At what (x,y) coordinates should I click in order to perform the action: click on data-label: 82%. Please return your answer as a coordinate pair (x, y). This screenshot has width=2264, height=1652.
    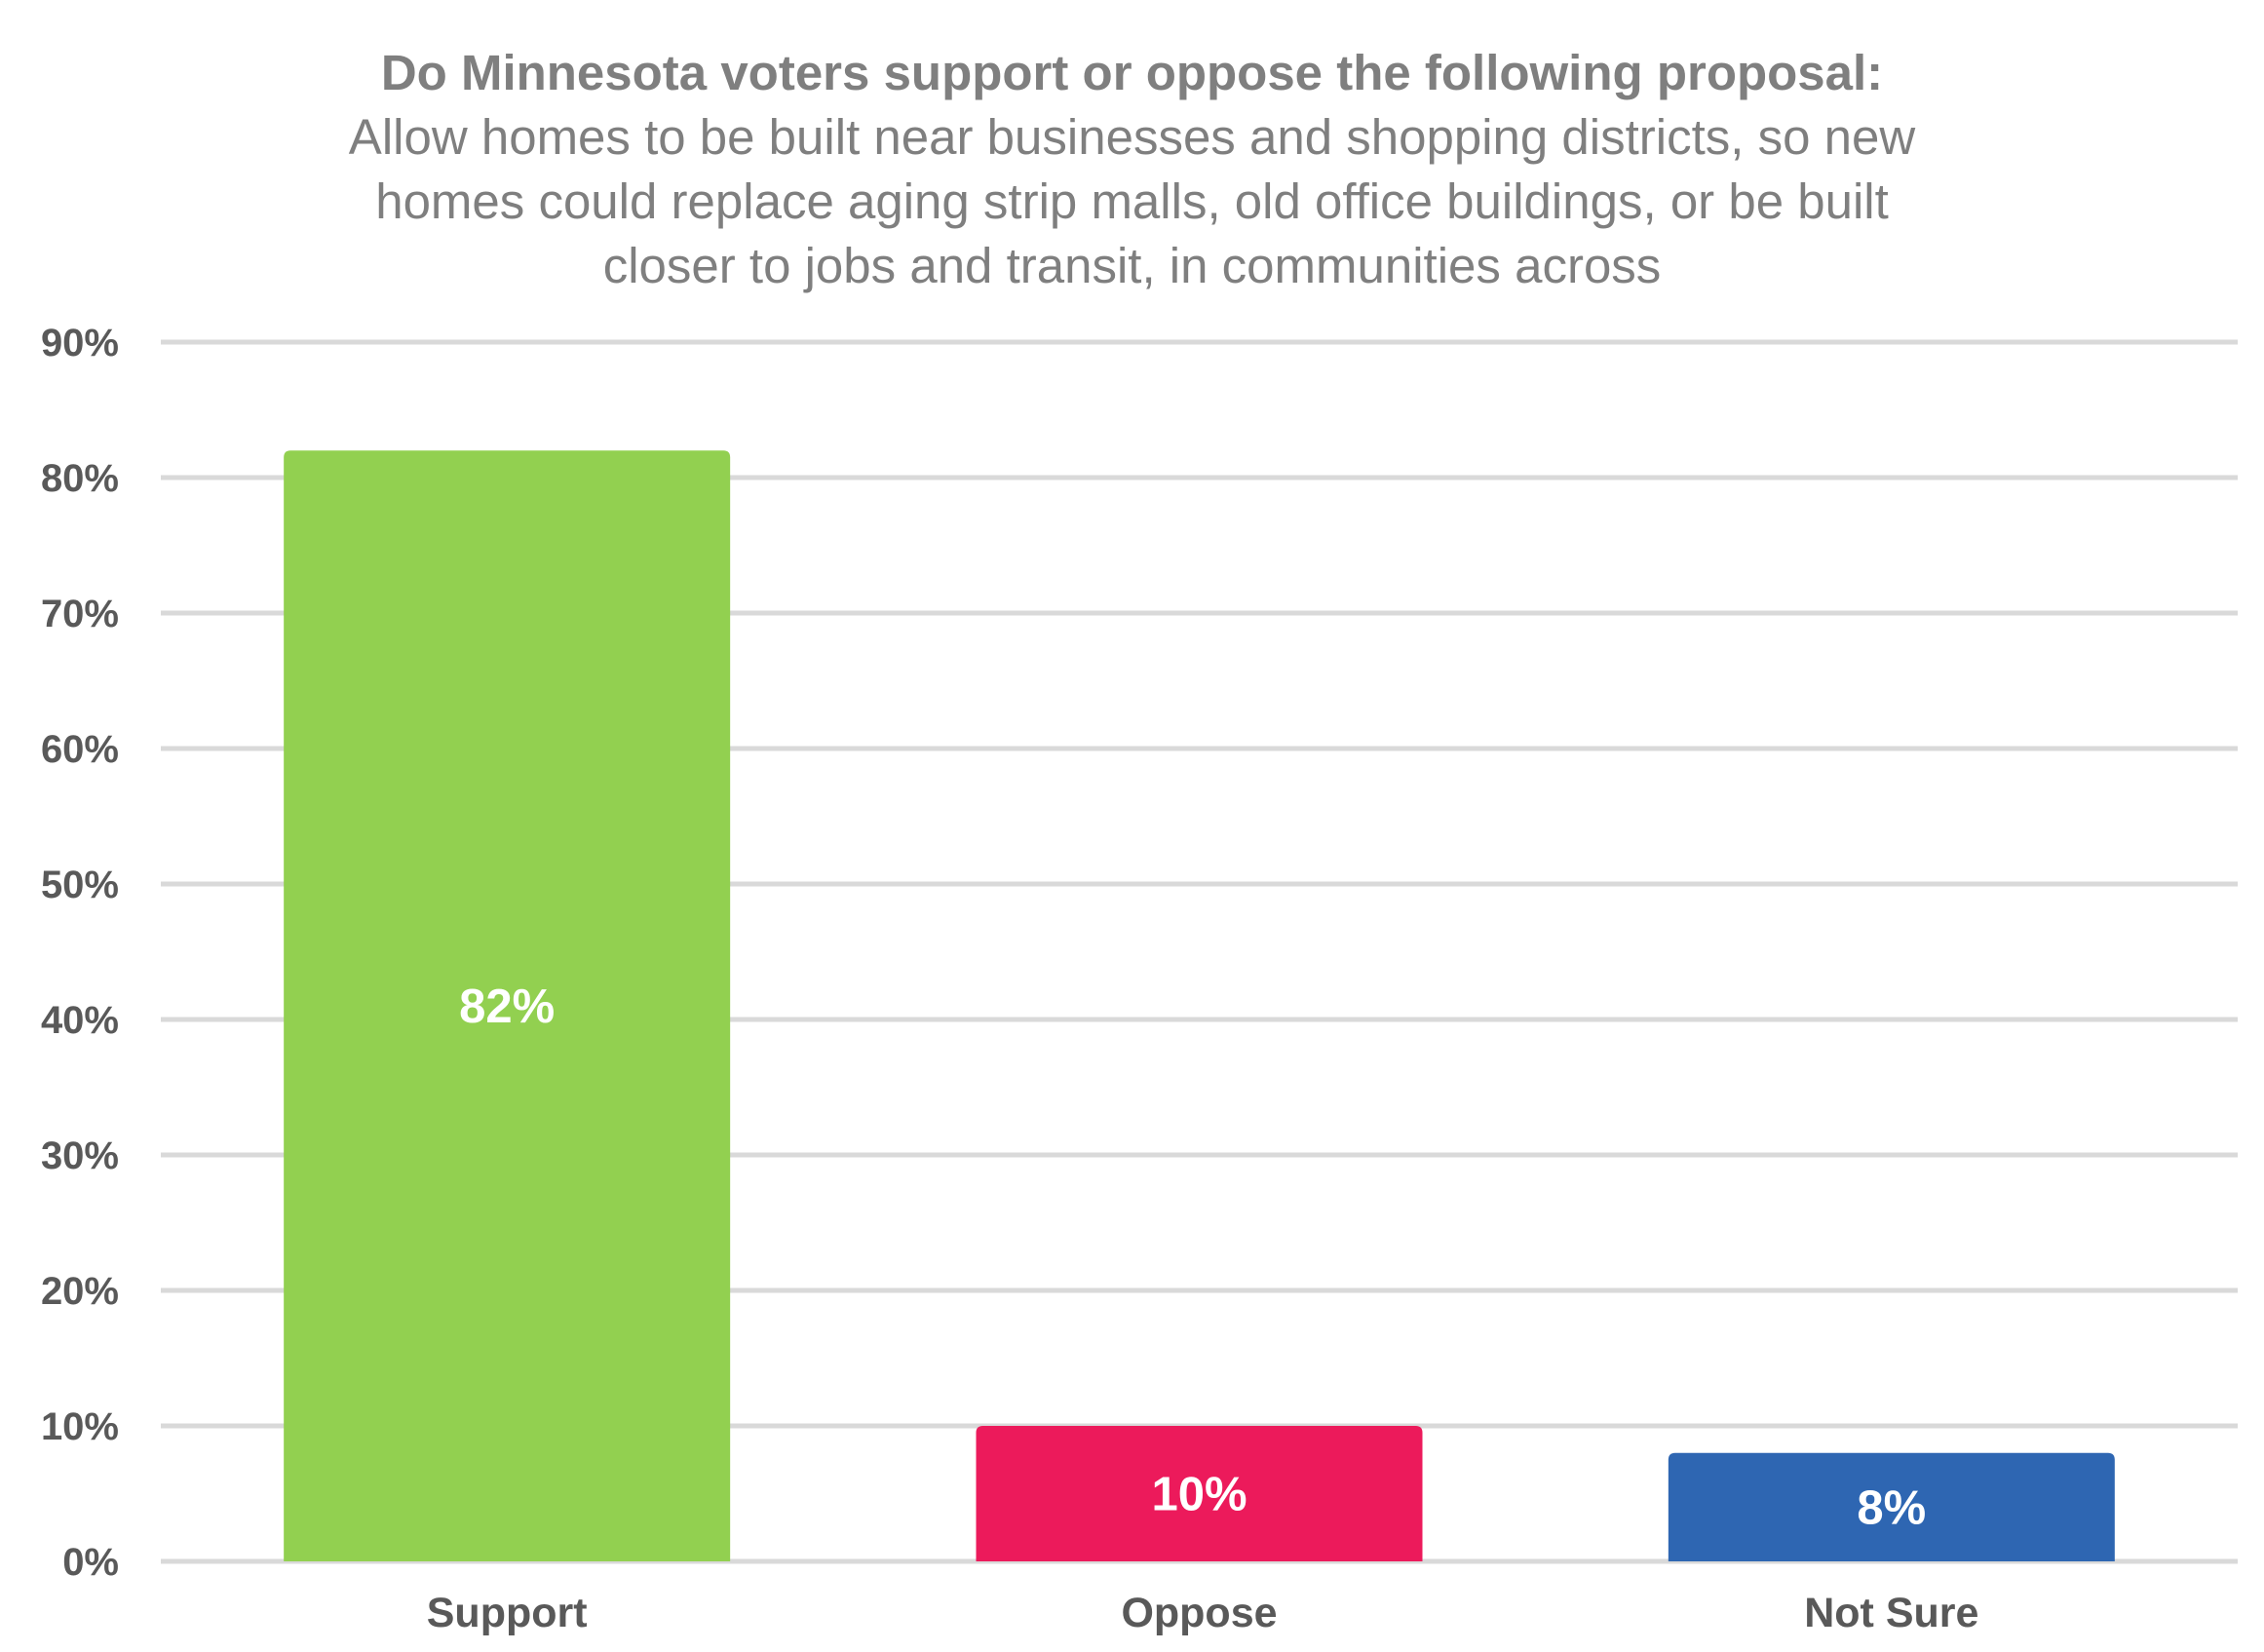
    Looking at the image, I should click on (507, 1007).